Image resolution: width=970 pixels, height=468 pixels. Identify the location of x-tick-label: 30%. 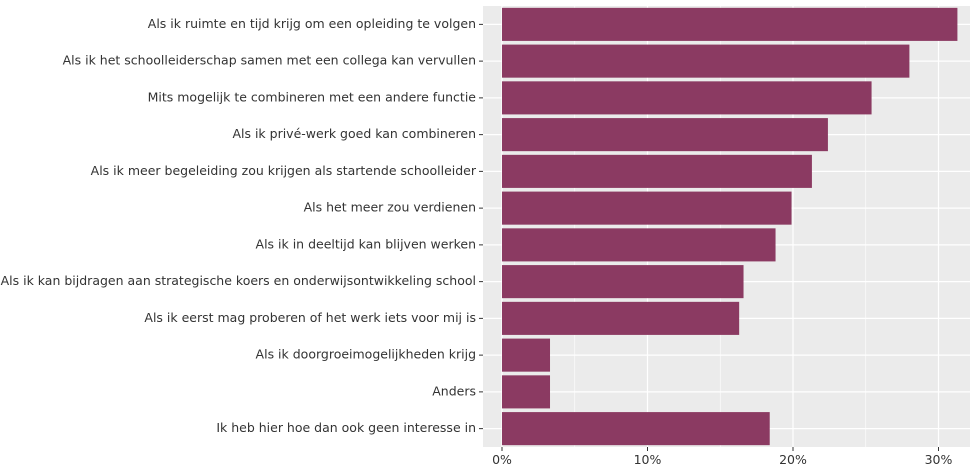
(939, 459).